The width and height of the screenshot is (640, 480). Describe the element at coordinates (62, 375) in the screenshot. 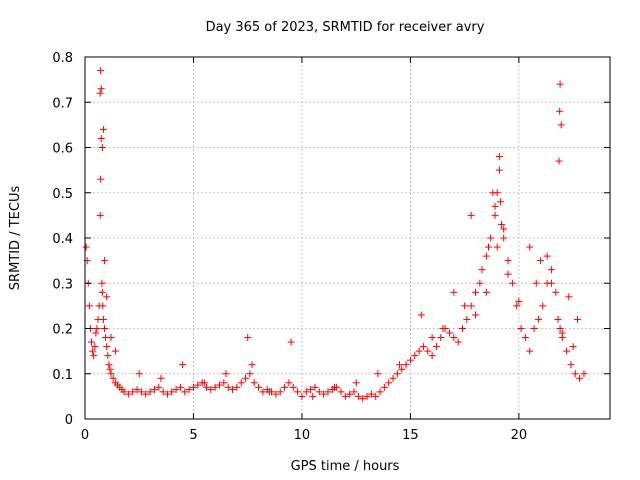

I see `y-tick-label: 0.1` at that location.